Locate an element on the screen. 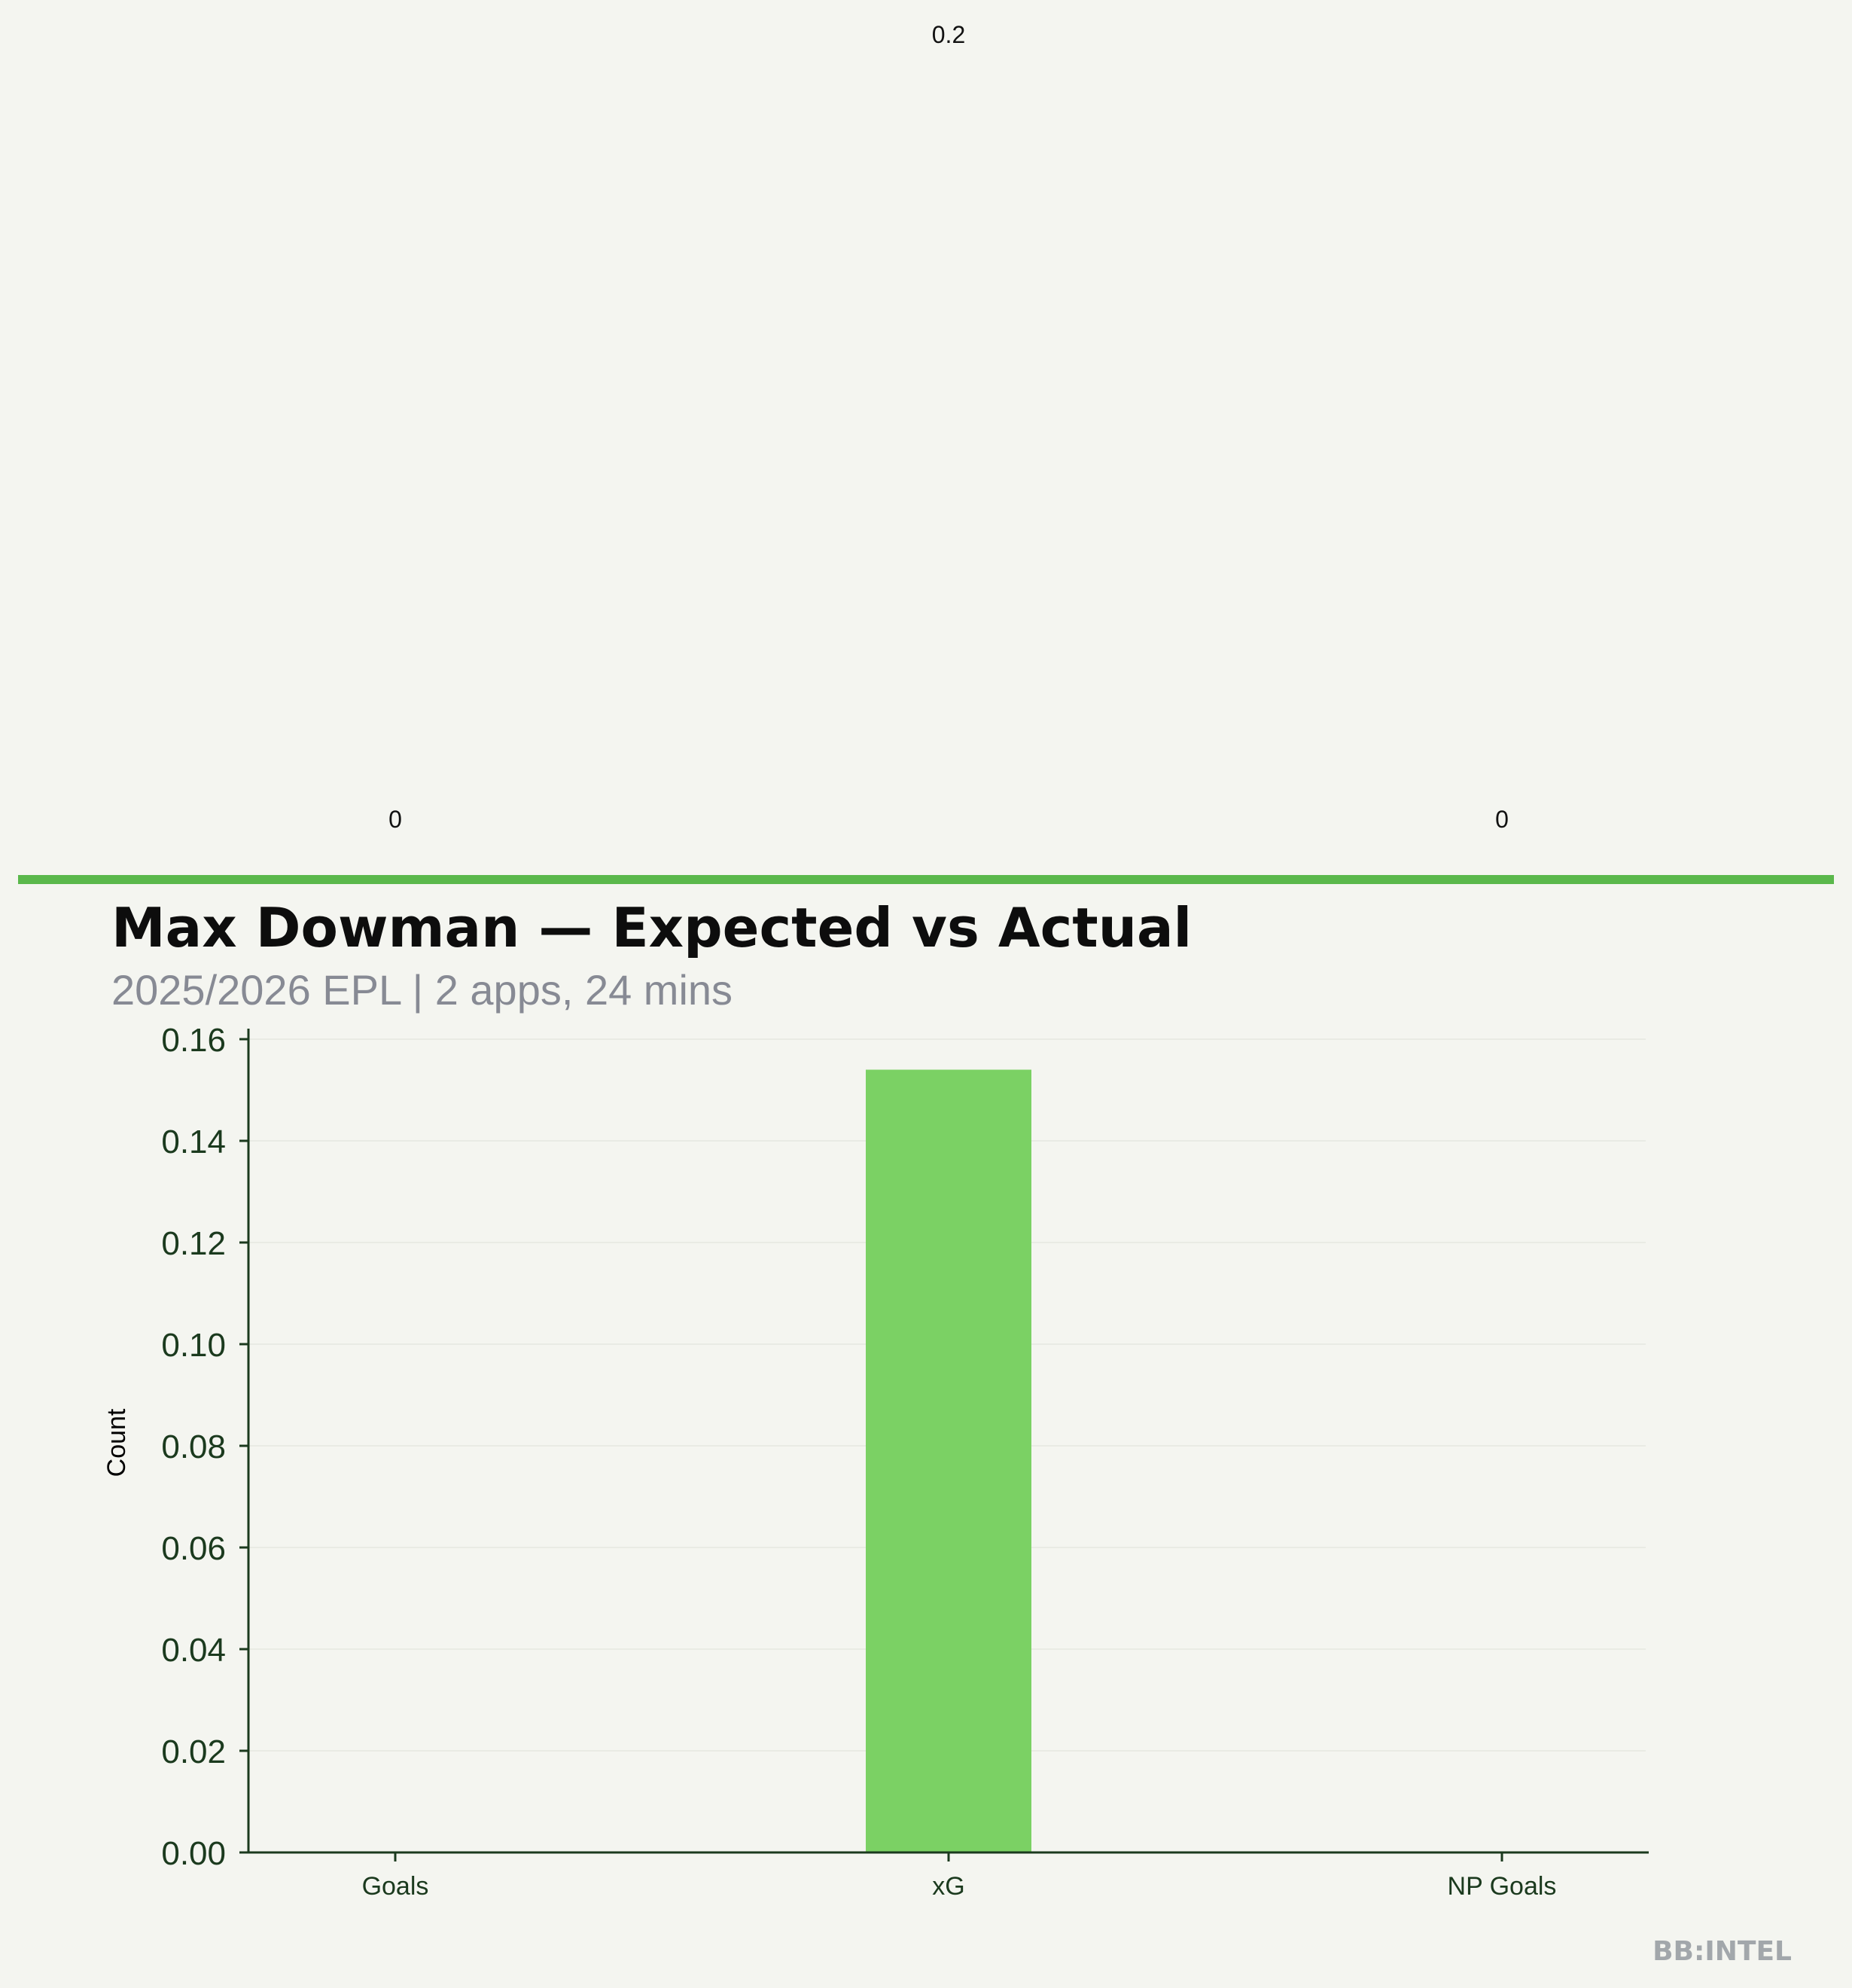 This screenshot has height=1988, width=1852. y-tick-label: 0.06 is located at coordinates (193, 1548).